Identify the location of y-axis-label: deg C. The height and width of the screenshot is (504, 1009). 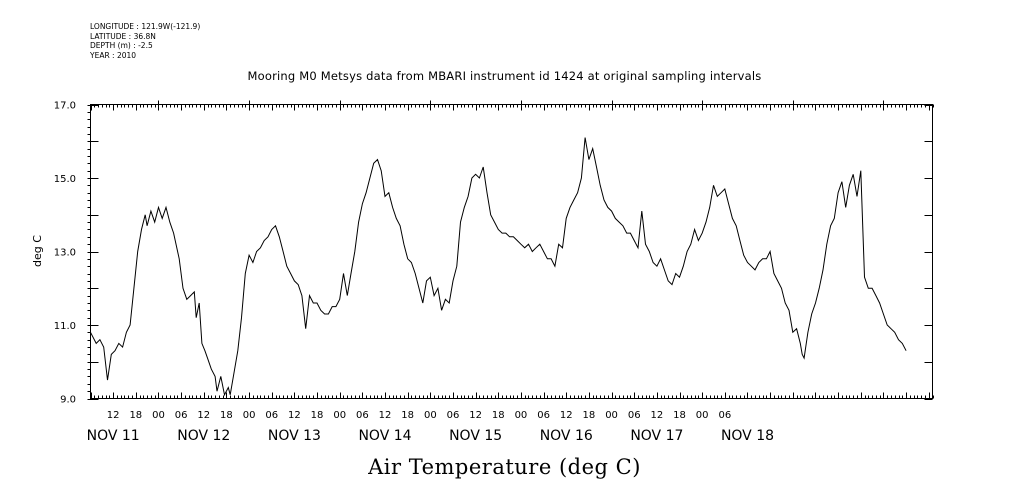
(37, 251).